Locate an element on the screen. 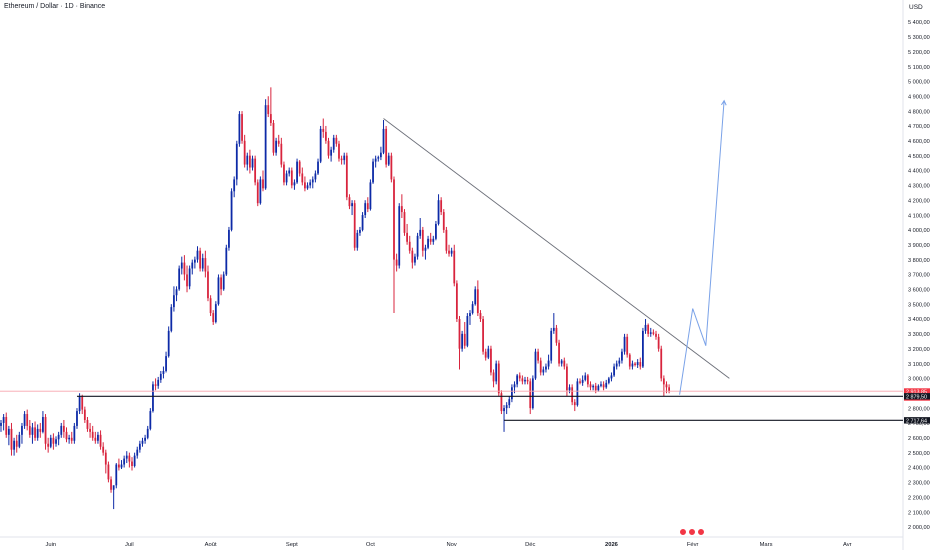 The width and height of the screenshot is (932, 550). price-tick-label: 3 800,00 is located at coordinates (919, 261).